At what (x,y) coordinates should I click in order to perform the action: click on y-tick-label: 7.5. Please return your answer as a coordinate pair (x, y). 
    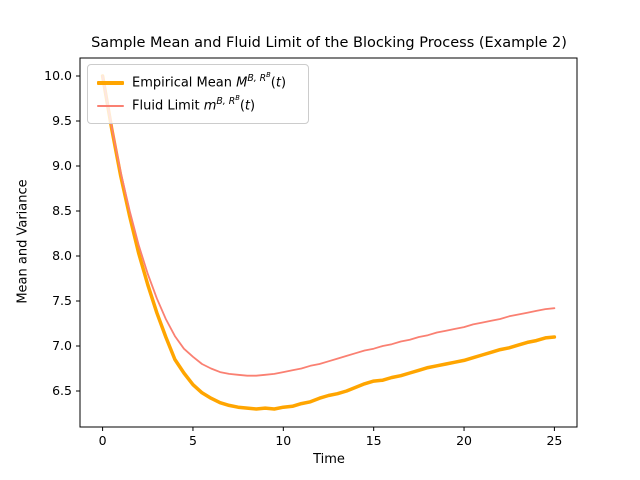
    Looking at the image, I should click on (62, 300).